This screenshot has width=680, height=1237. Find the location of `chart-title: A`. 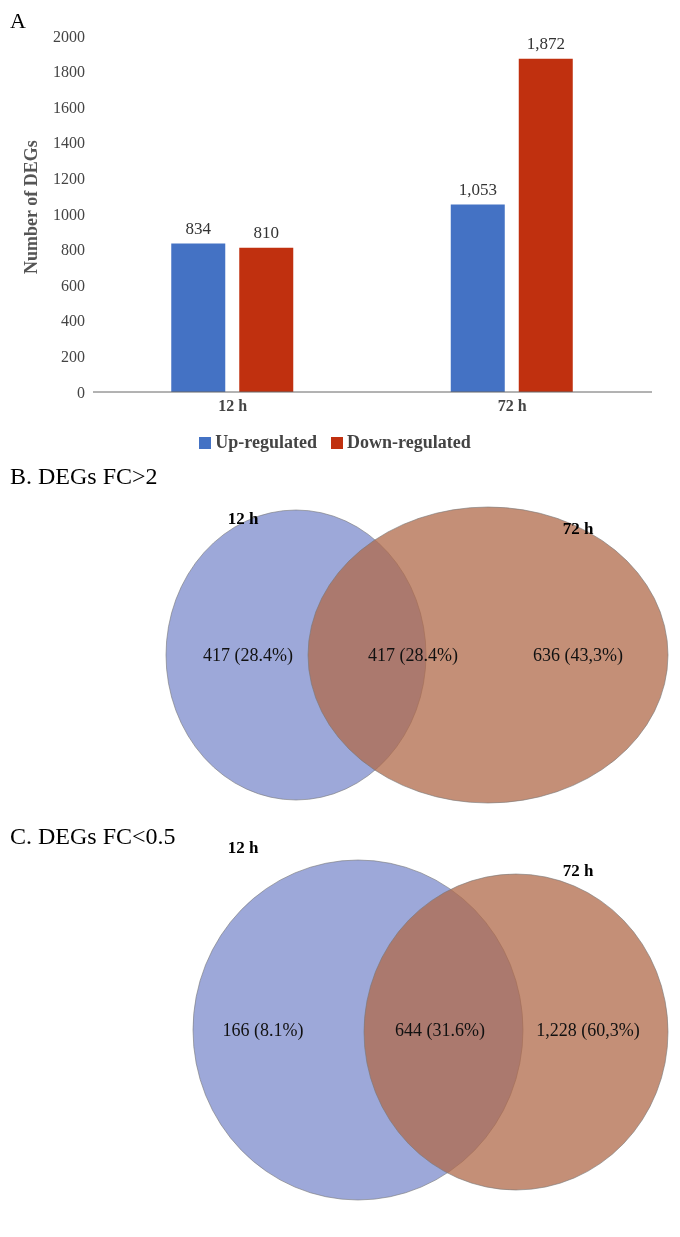

chart-title: A is located at coordinates (18, 21).